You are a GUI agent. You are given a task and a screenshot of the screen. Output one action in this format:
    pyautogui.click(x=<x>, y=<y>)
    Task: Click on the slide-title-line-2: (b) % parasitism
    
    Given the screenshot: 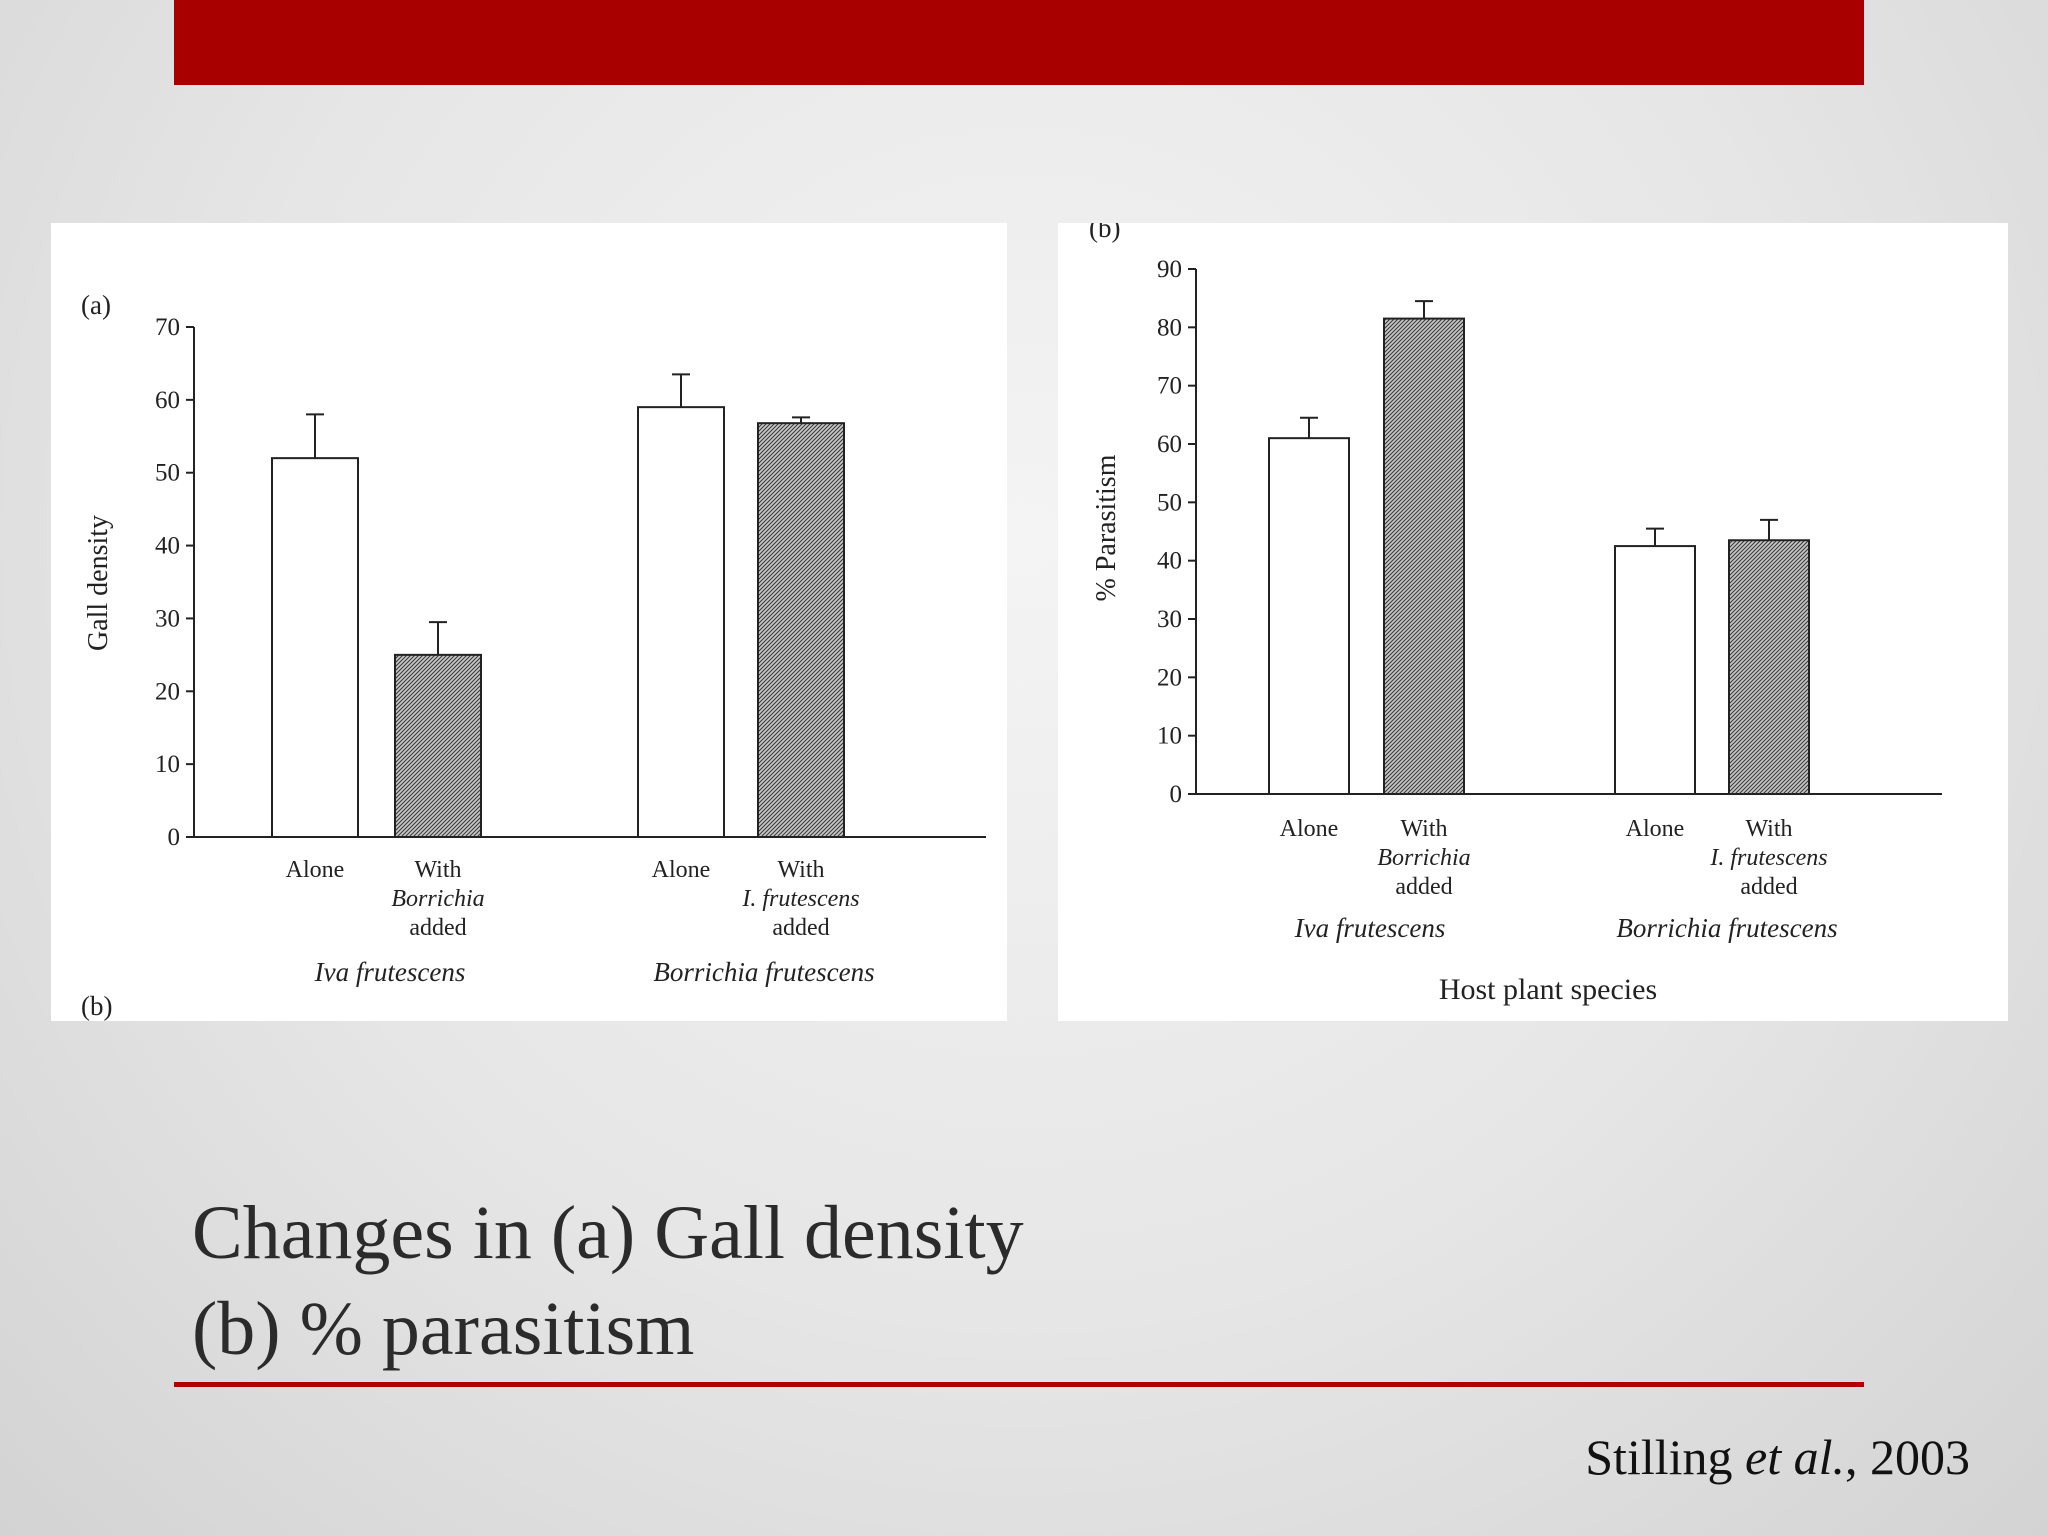 What is the action you would take?
    pyautogui.click(x=443, y=1329)
    